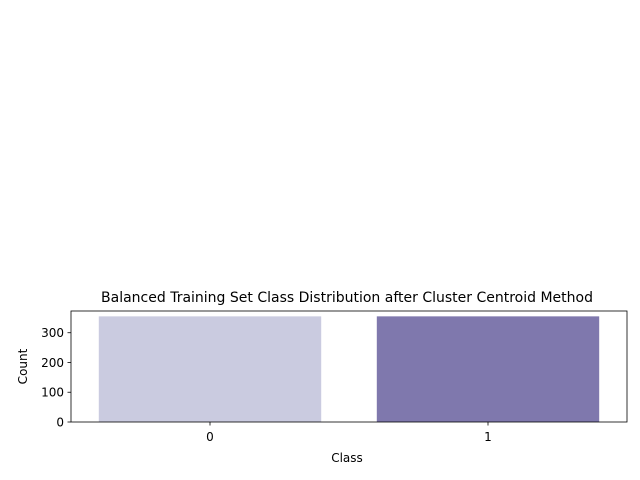 This screenshot has width=640, height=480. Describe the element at coordinates (52, 363) in the screenshot. I see `y-tick-label: 200` at that location.